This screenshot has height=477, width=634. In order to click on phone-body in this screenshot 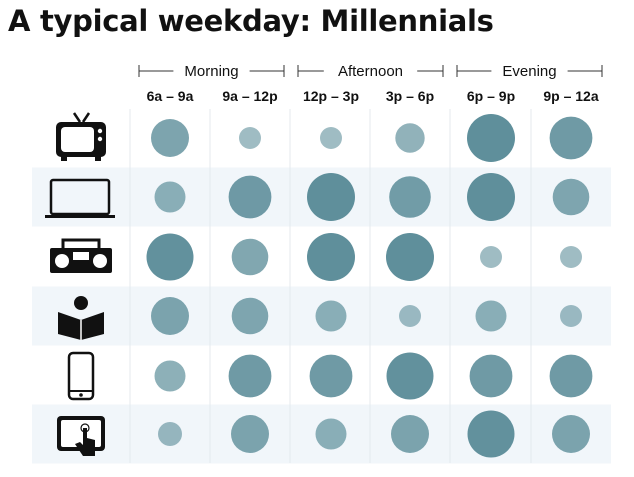, I will do `click(81, 376)`.